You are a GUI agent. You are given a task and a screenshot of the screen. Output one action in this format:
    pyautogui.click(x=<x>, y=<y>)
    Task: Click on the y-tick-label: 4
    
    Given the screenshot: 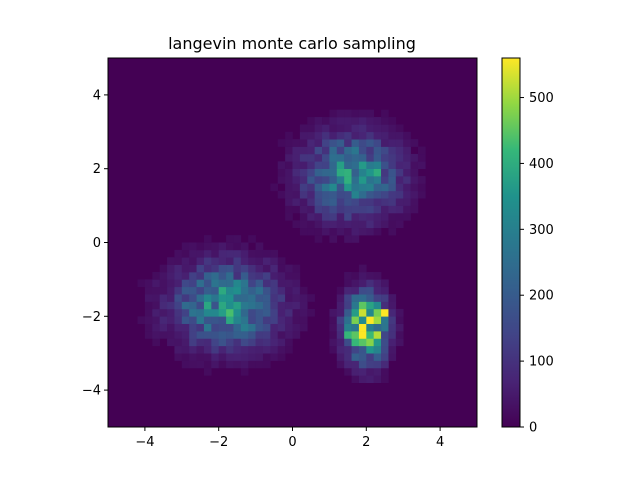 What is the action you would take?
    pyautogui.click(x=97, y=95)
    